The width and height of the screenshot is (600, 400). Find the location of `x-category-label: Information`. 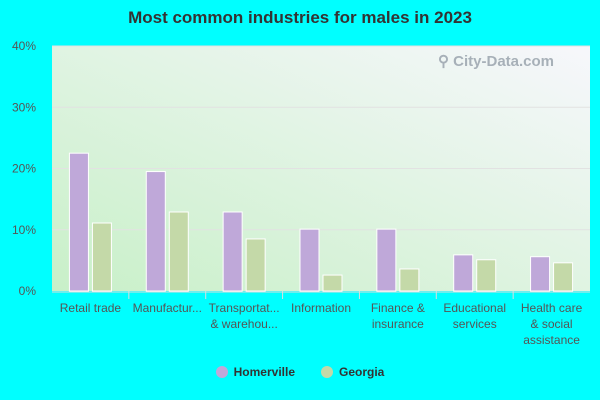

x-category-label: Information is located at coordinates (321, 308).